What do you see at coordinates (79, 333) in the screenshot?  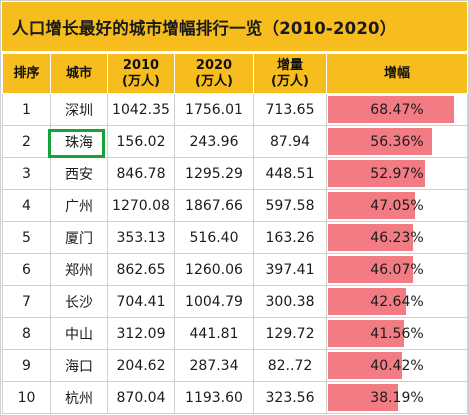 I see `cell-city: 中山` at bounding box center [79, 333].